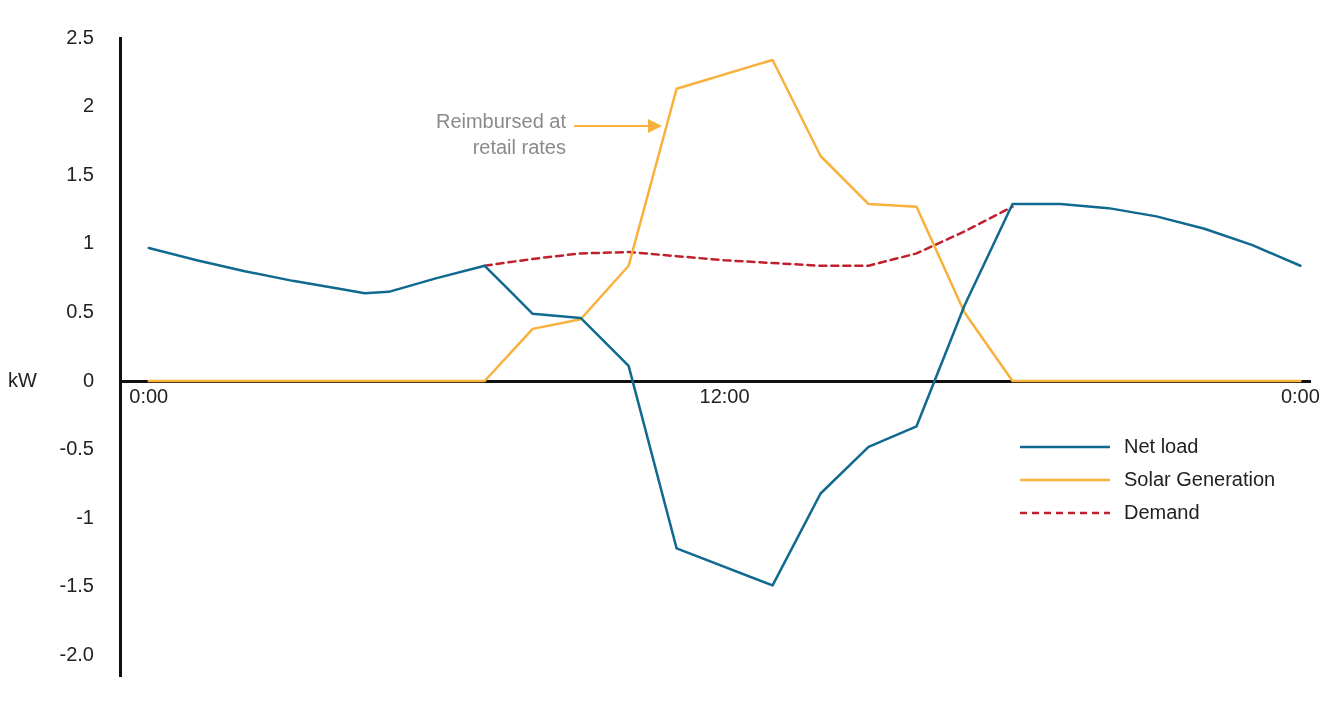  I want to click on y-tick-label: 2.5, so click(80, 36).